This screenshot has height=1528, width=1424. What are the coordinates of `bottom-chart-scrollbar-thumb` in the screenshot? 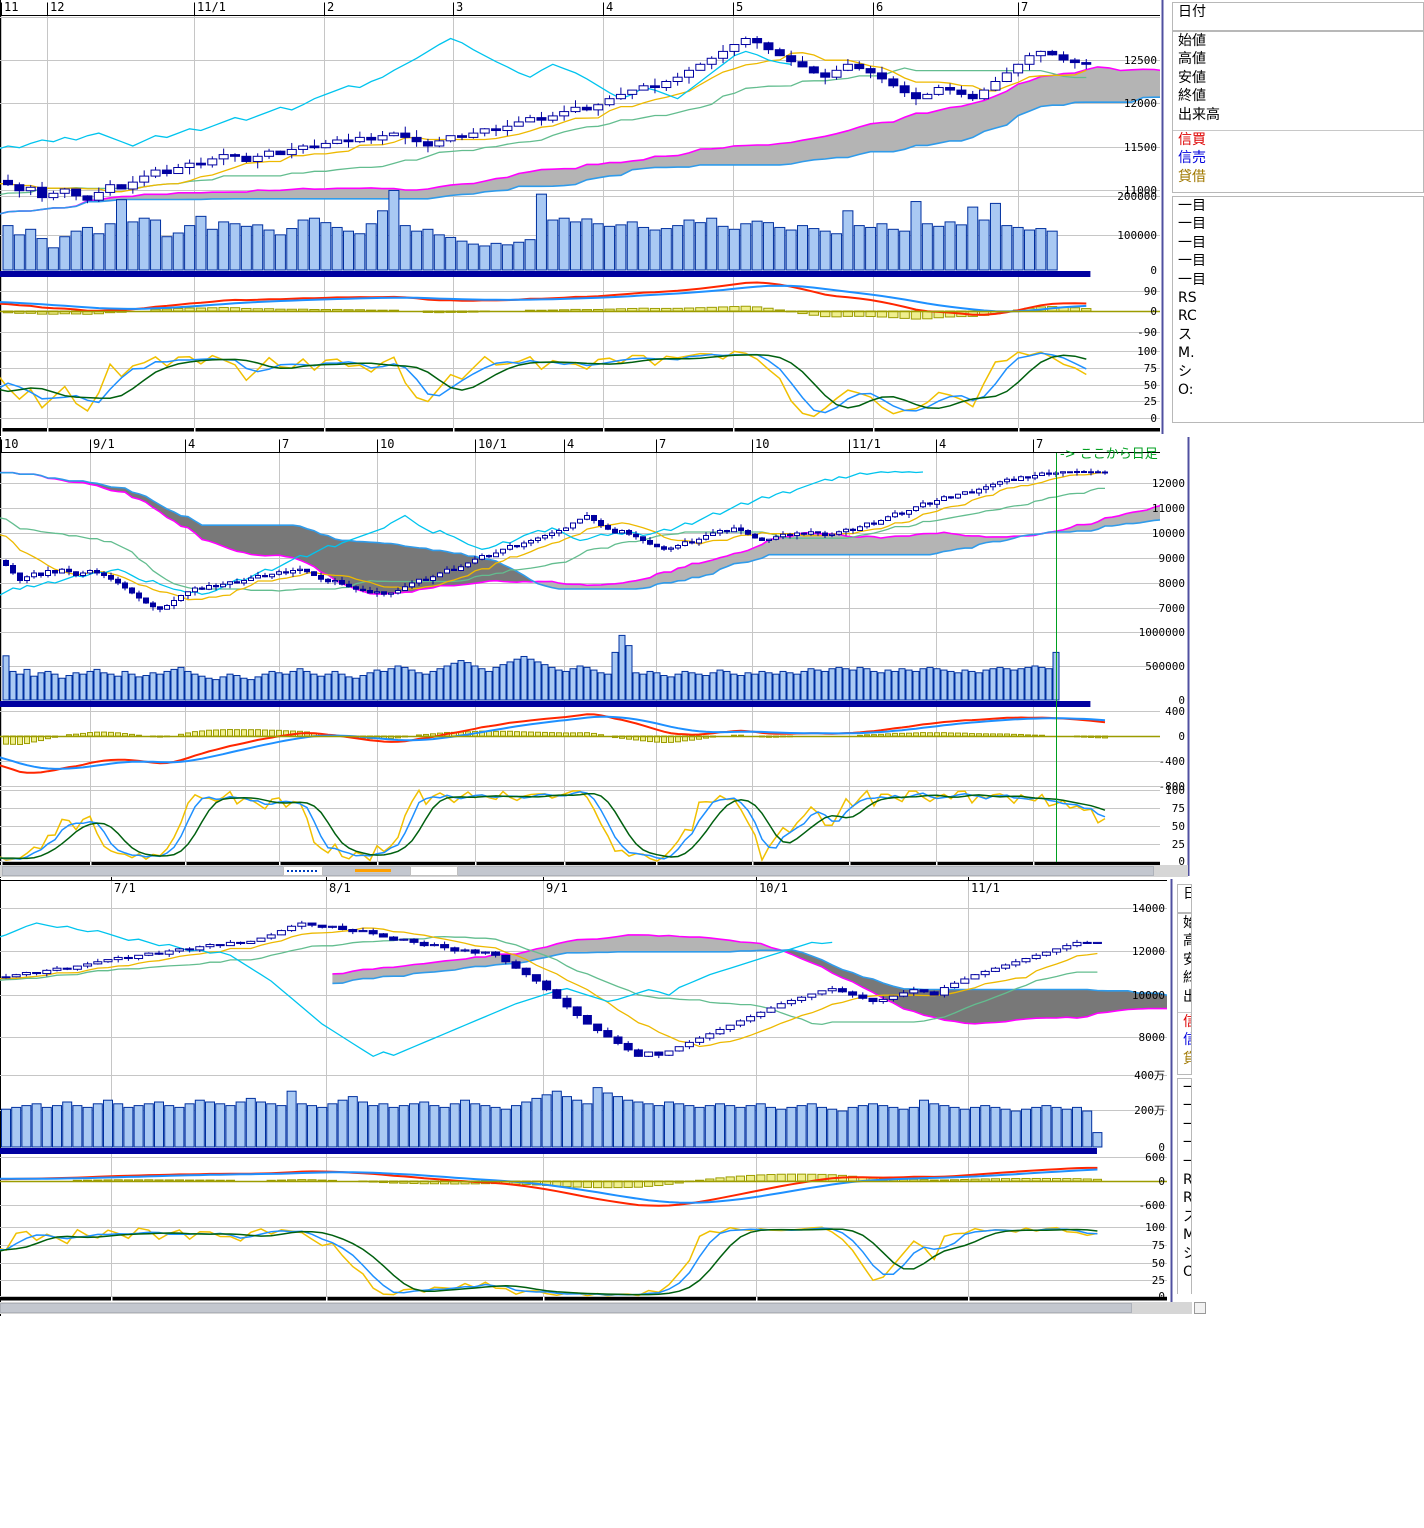 It's located at (566, 1308).